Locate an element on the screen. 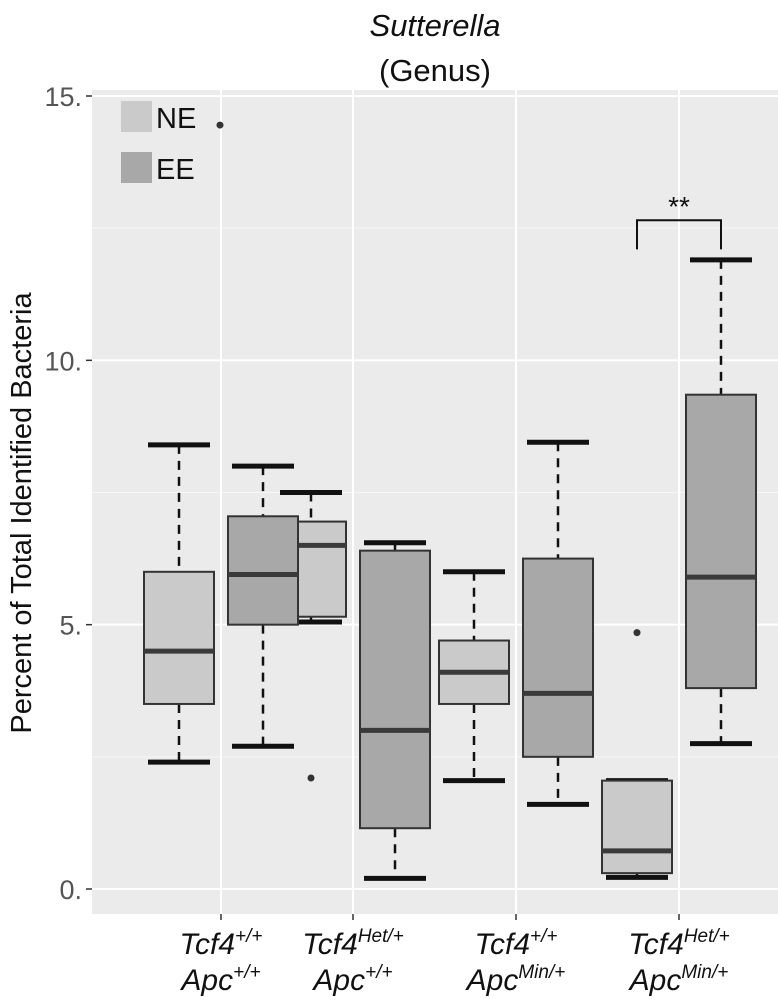 Image resolution: width=778 pixels, height=1000 pixels. legend-key-ee is located at coordinates (136, 167).